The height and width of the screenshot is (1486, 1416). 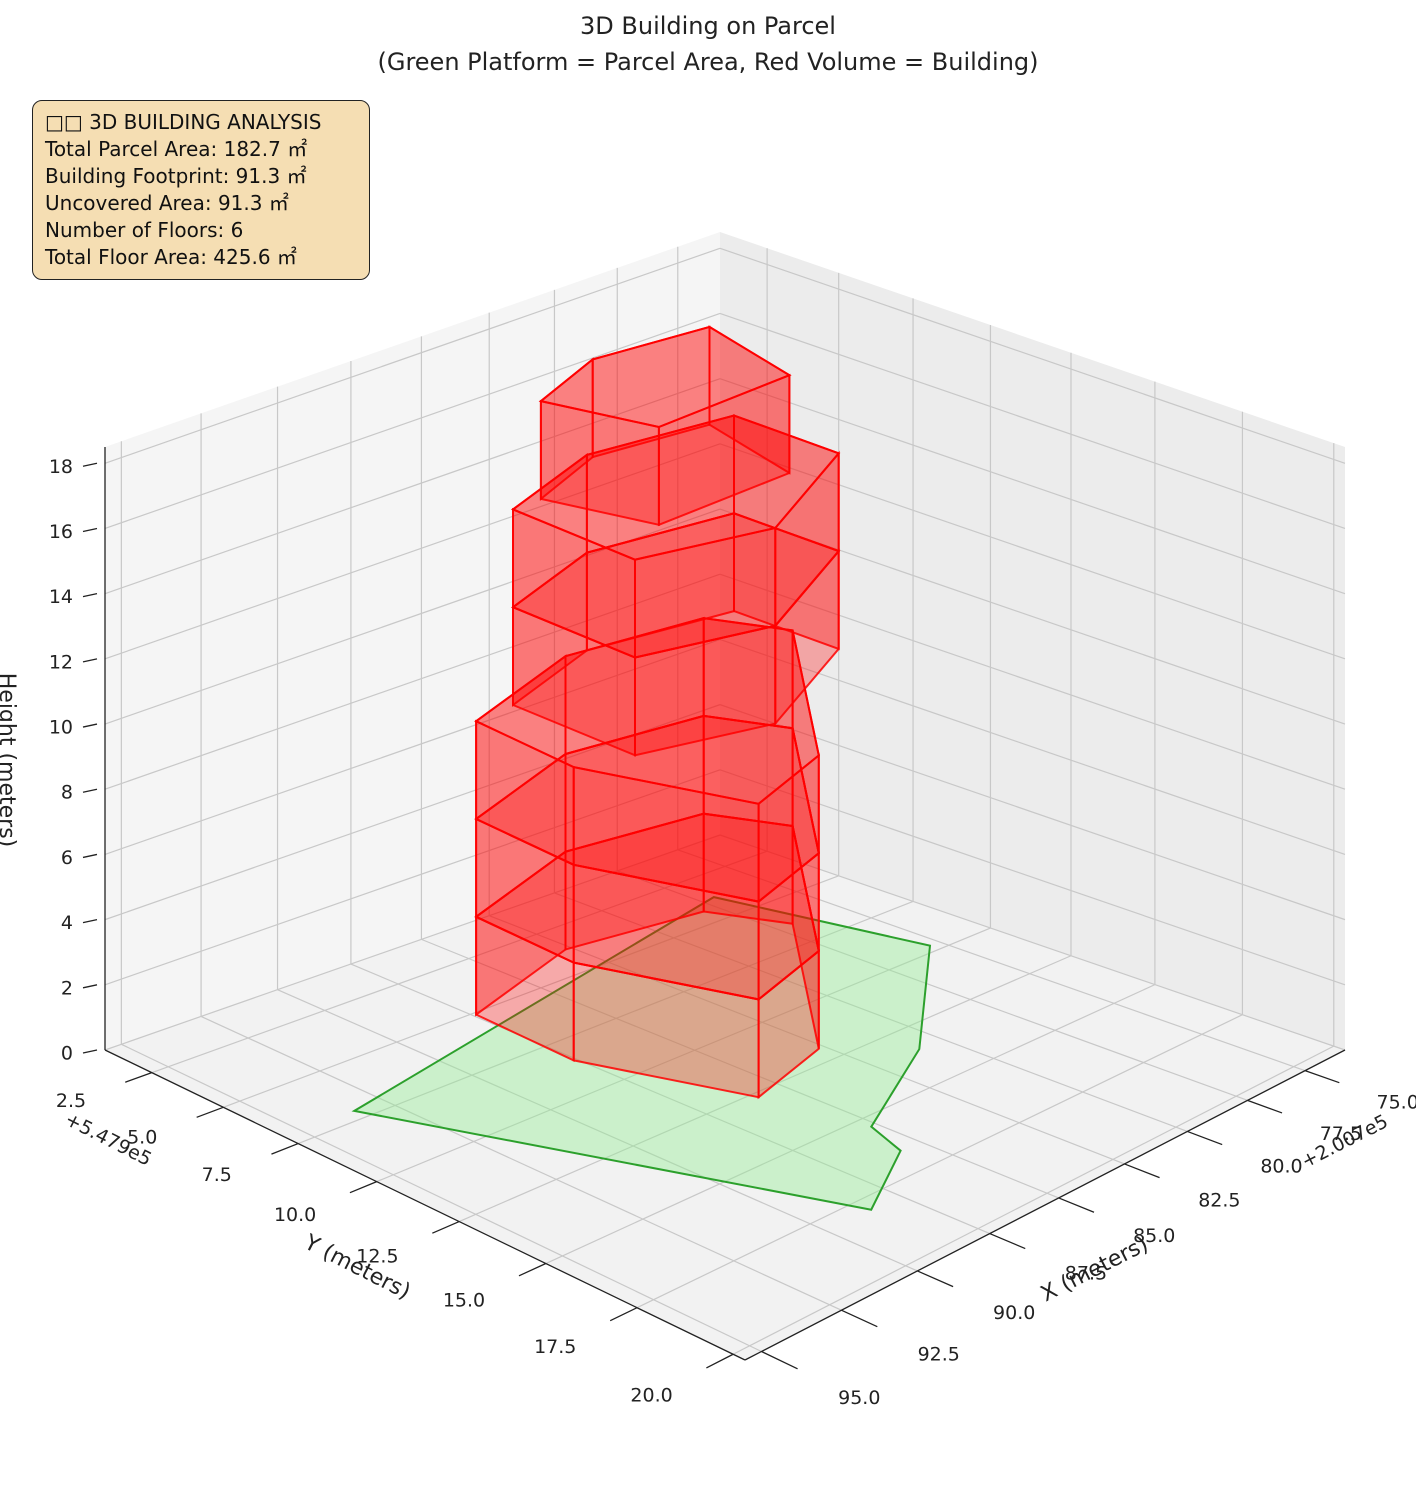 I want to click on floor-slab, so click(x=665, y=377).